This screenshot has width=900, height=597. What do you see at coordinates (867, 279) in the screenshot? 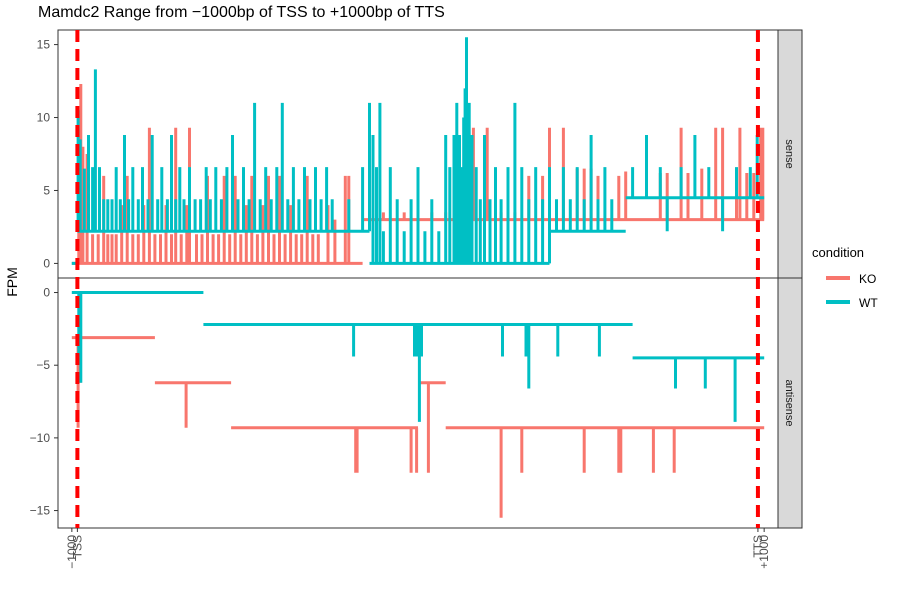
I see `legend-label-ko: KO` at bounding box center [867, 279].